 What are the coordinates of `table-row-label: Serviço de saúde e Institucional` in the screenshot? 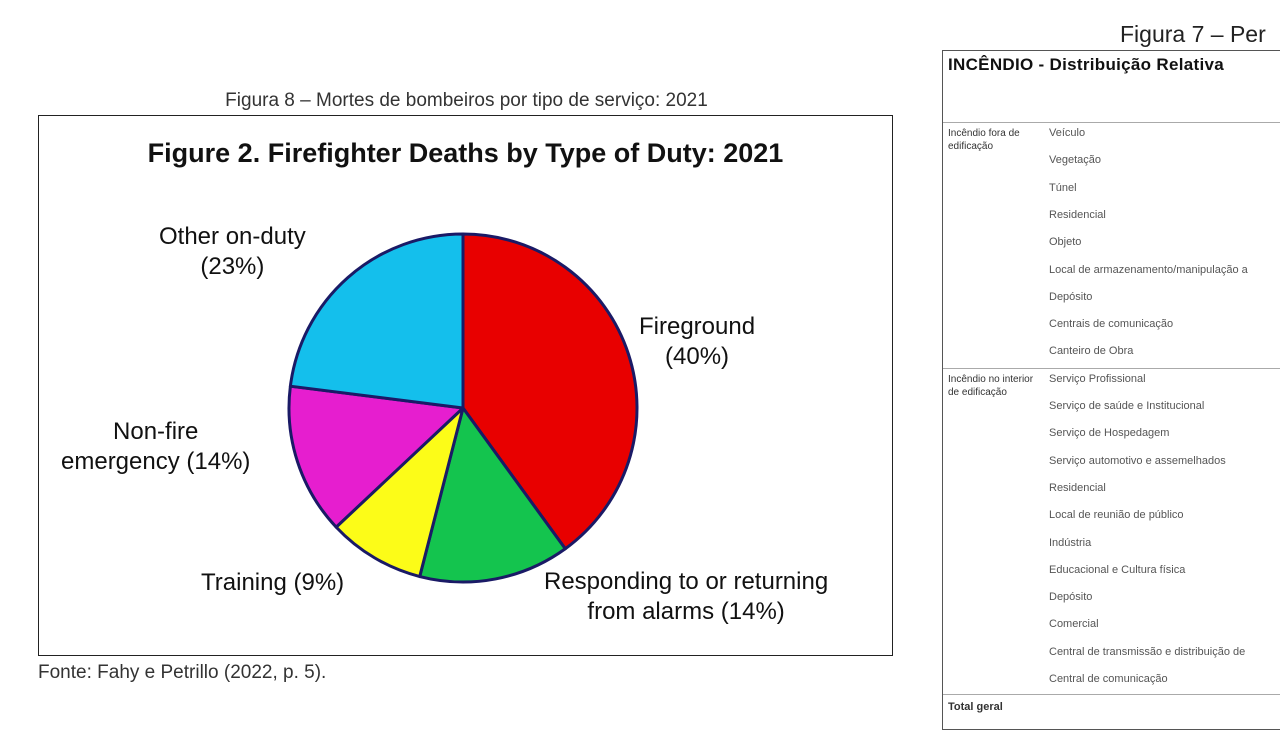 It's located at (1127, 406).